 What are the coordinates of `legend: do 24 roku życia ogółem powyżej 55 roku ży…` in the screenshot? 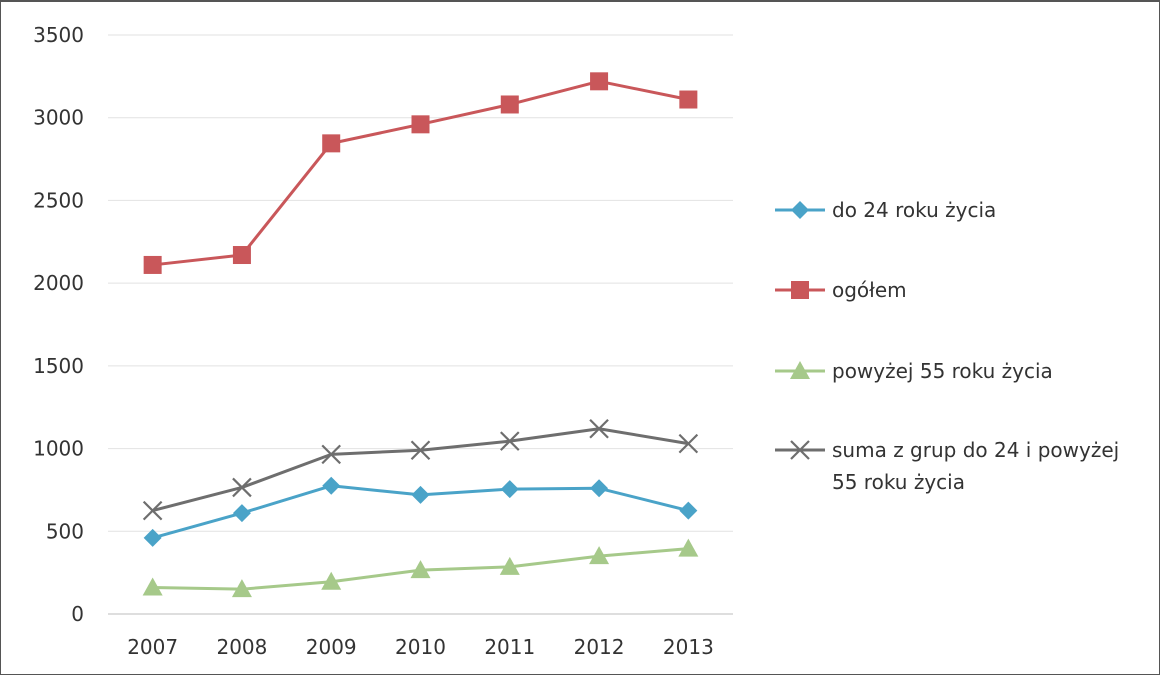 It's located at (947, 346).